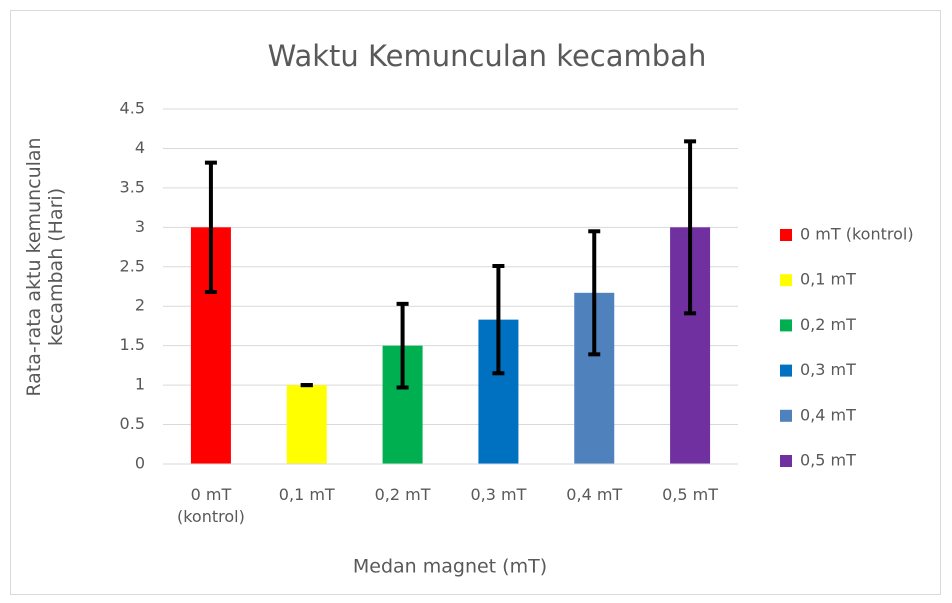  I want to click on chart-title: Waktu Kemunculan kecambah, so click(487, 56).